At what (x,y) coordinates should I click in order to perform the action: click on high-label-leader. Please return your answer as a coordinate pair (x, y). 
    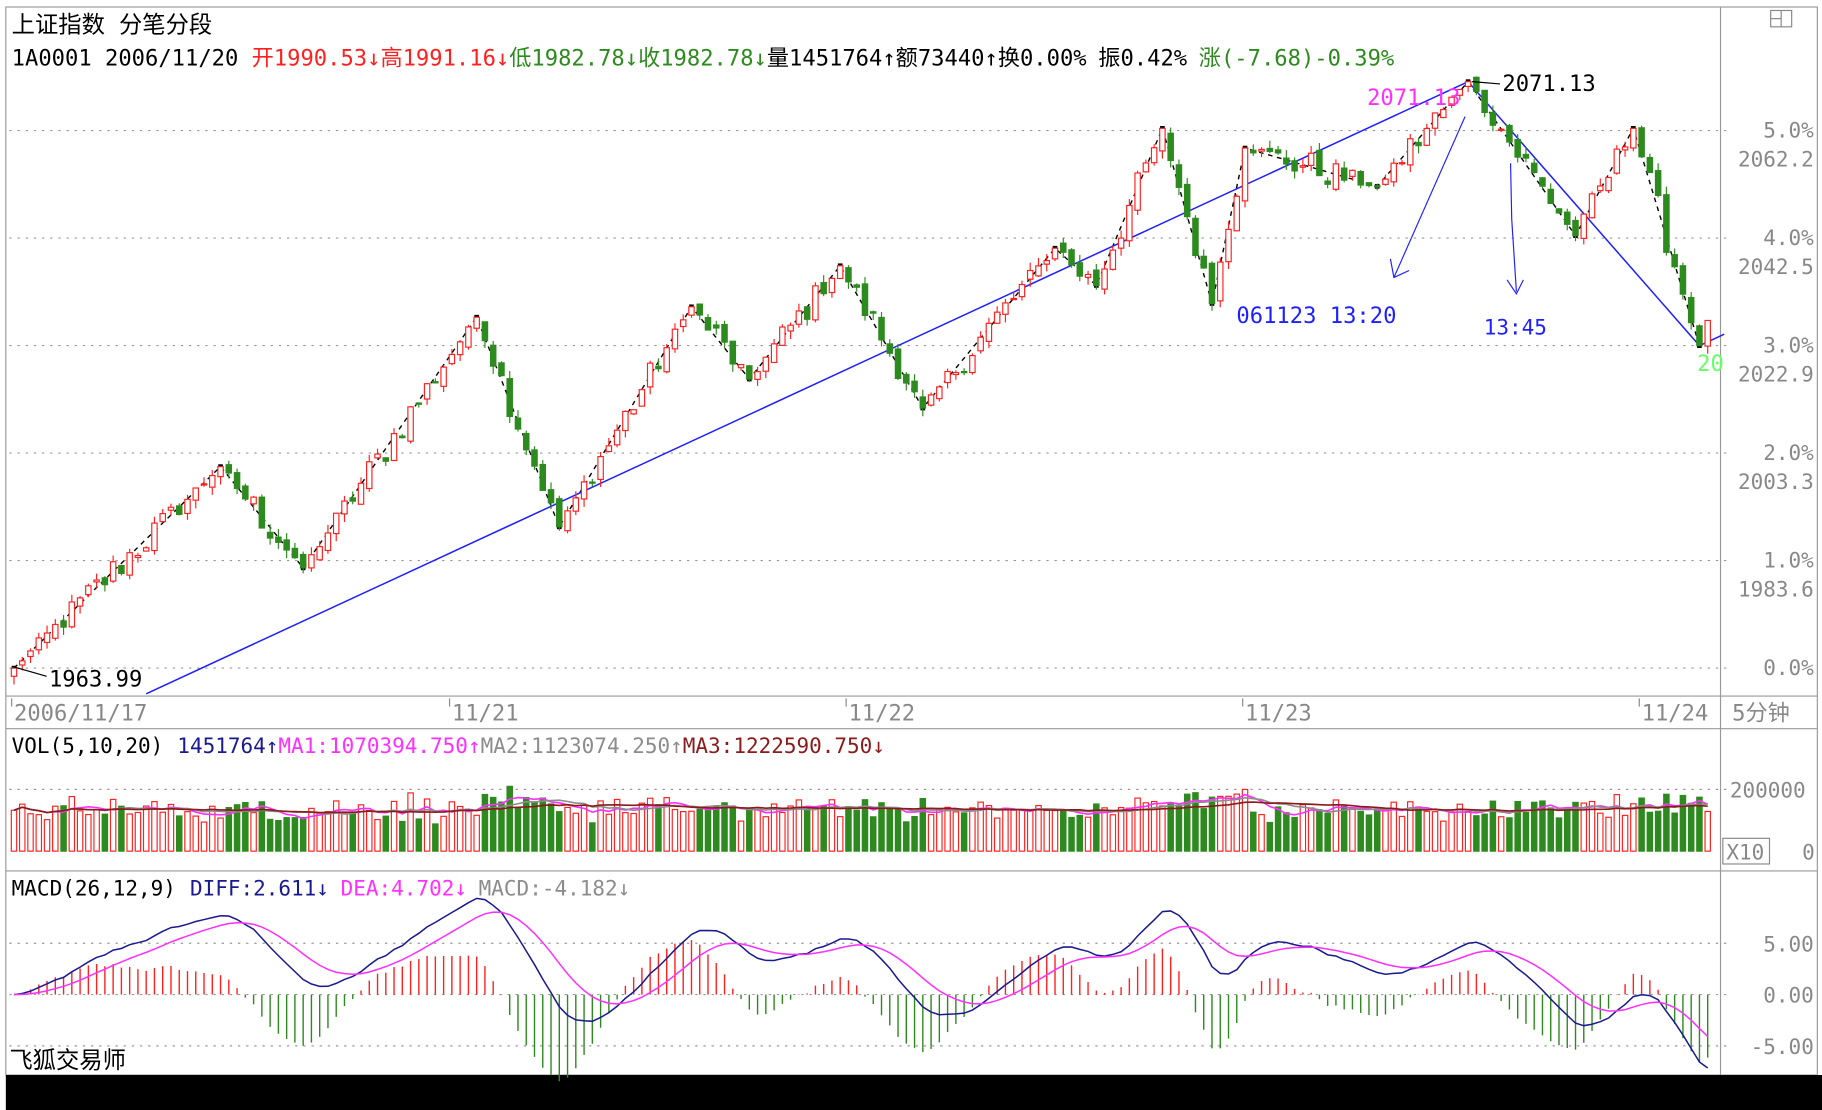
    Looking at the image, I should click on (1486, 83).